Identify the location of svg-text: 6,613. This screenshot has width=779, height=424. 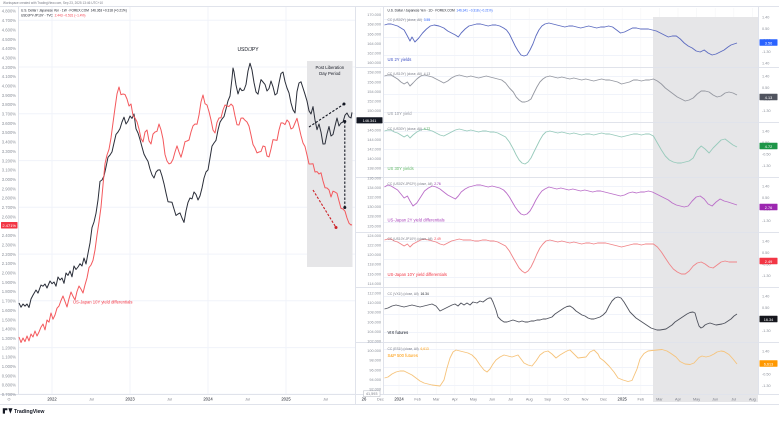
(769, 364).